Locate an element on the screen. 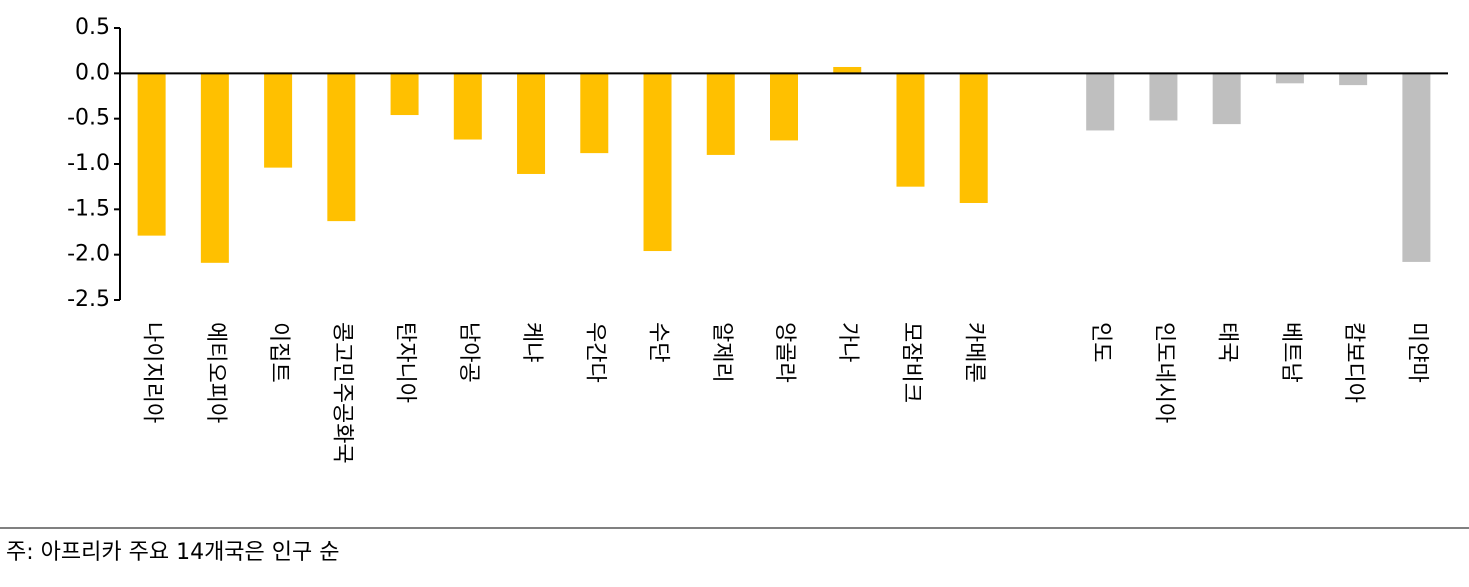 The height and width of the screenshot is (587, 1469). y-tick-label: 0.0 is located at coordinates (92, 72).